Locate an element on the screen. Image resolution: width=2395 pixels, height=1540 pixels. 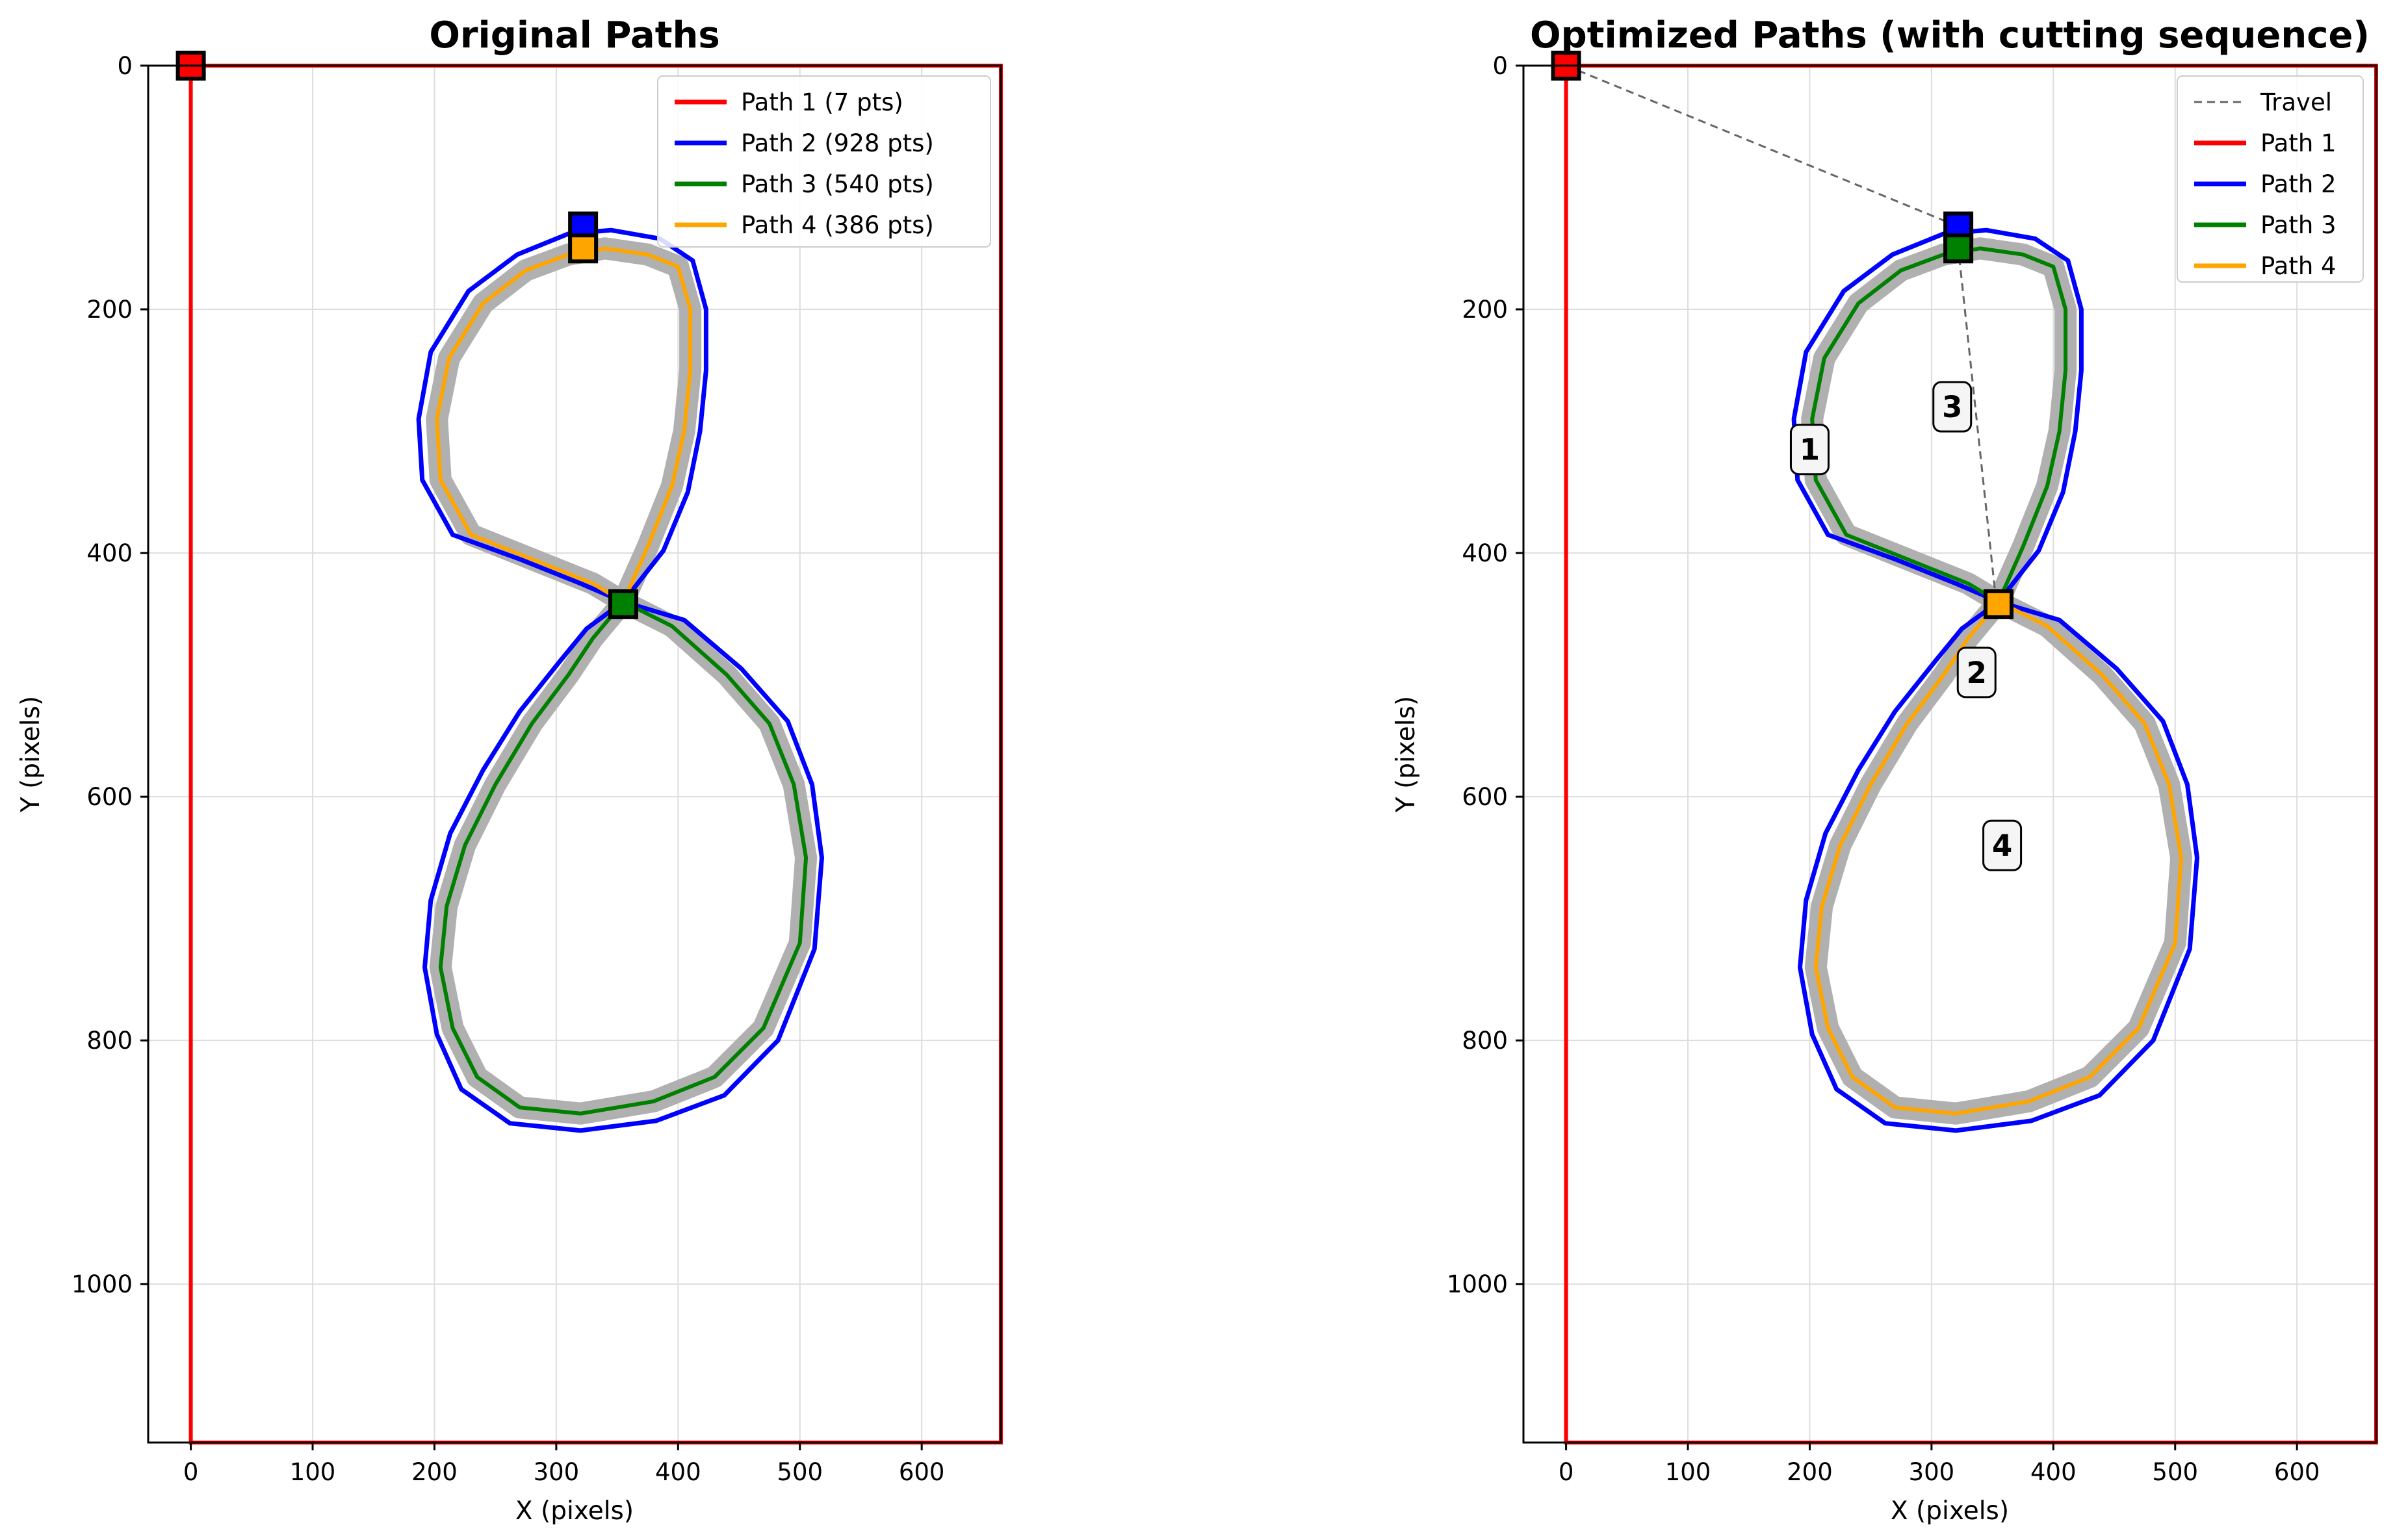
legend-entry: Path 2 is located at coordinates (2298, 184).